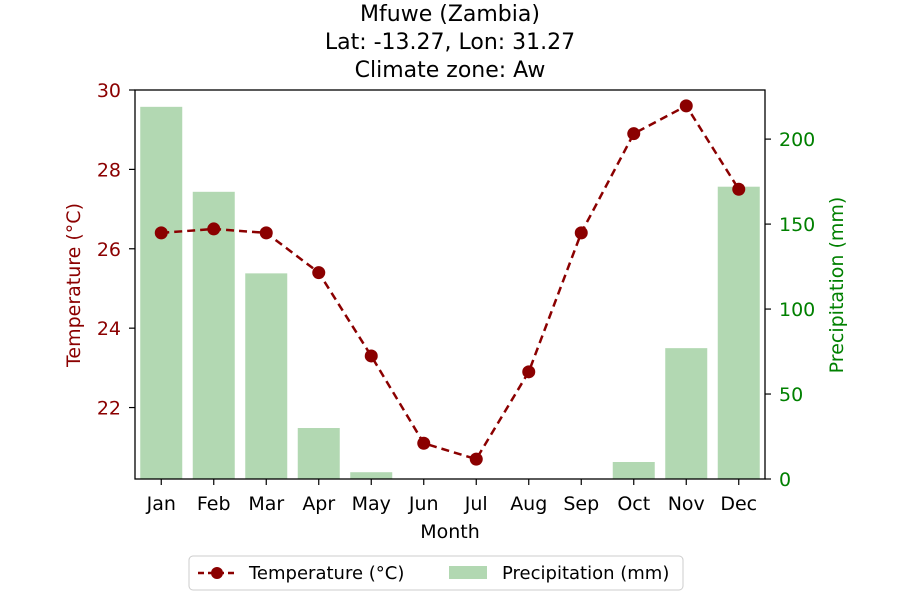 This screenshot has width=900, height=600. Describe the element at coordinates (633, 470) in the screenshot. I see `precipitation-bar-oct` at that location.